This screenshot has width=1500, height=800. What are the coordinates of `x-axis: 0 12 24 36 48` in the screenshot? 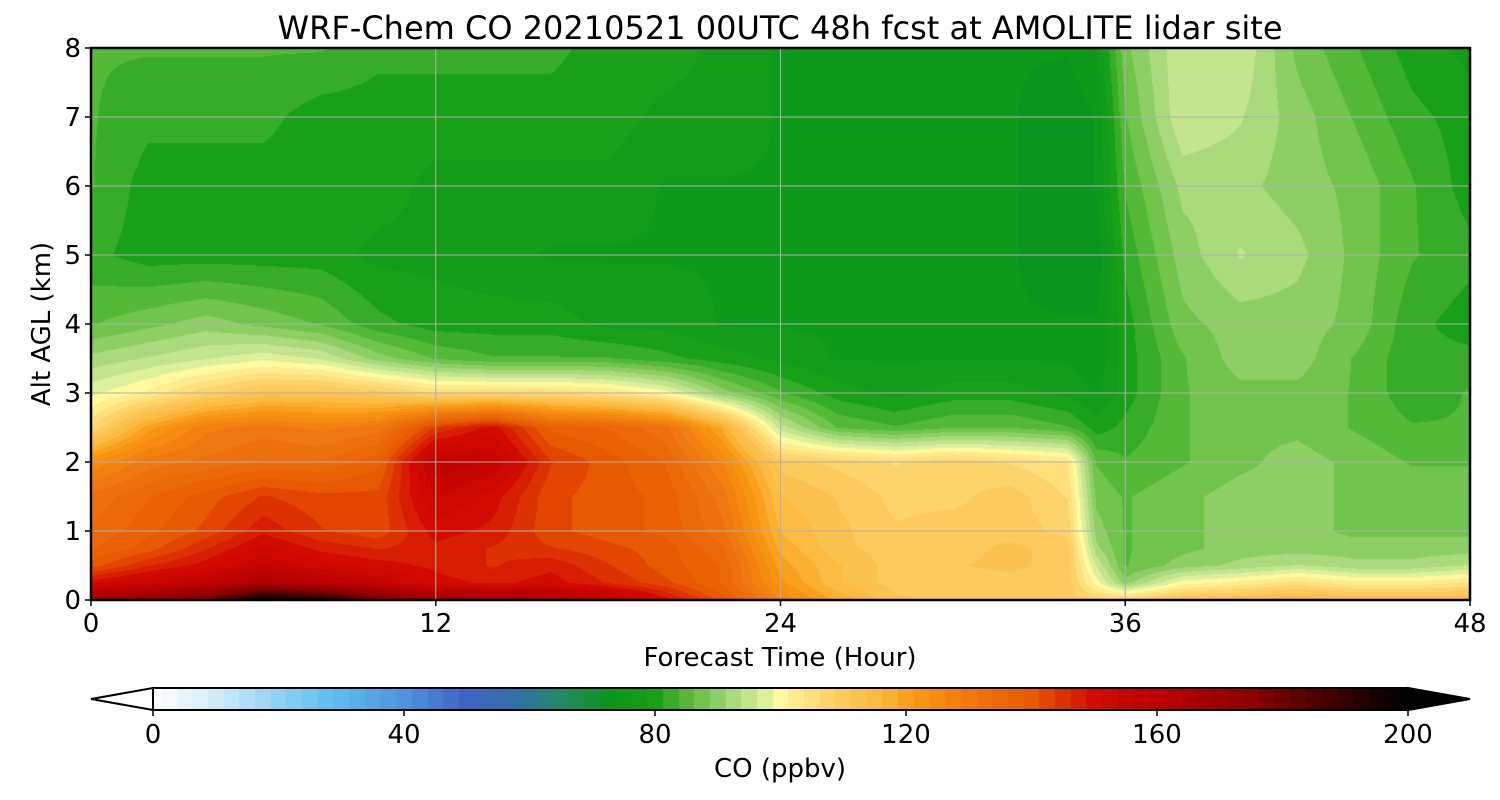 It's located at (785, 619).